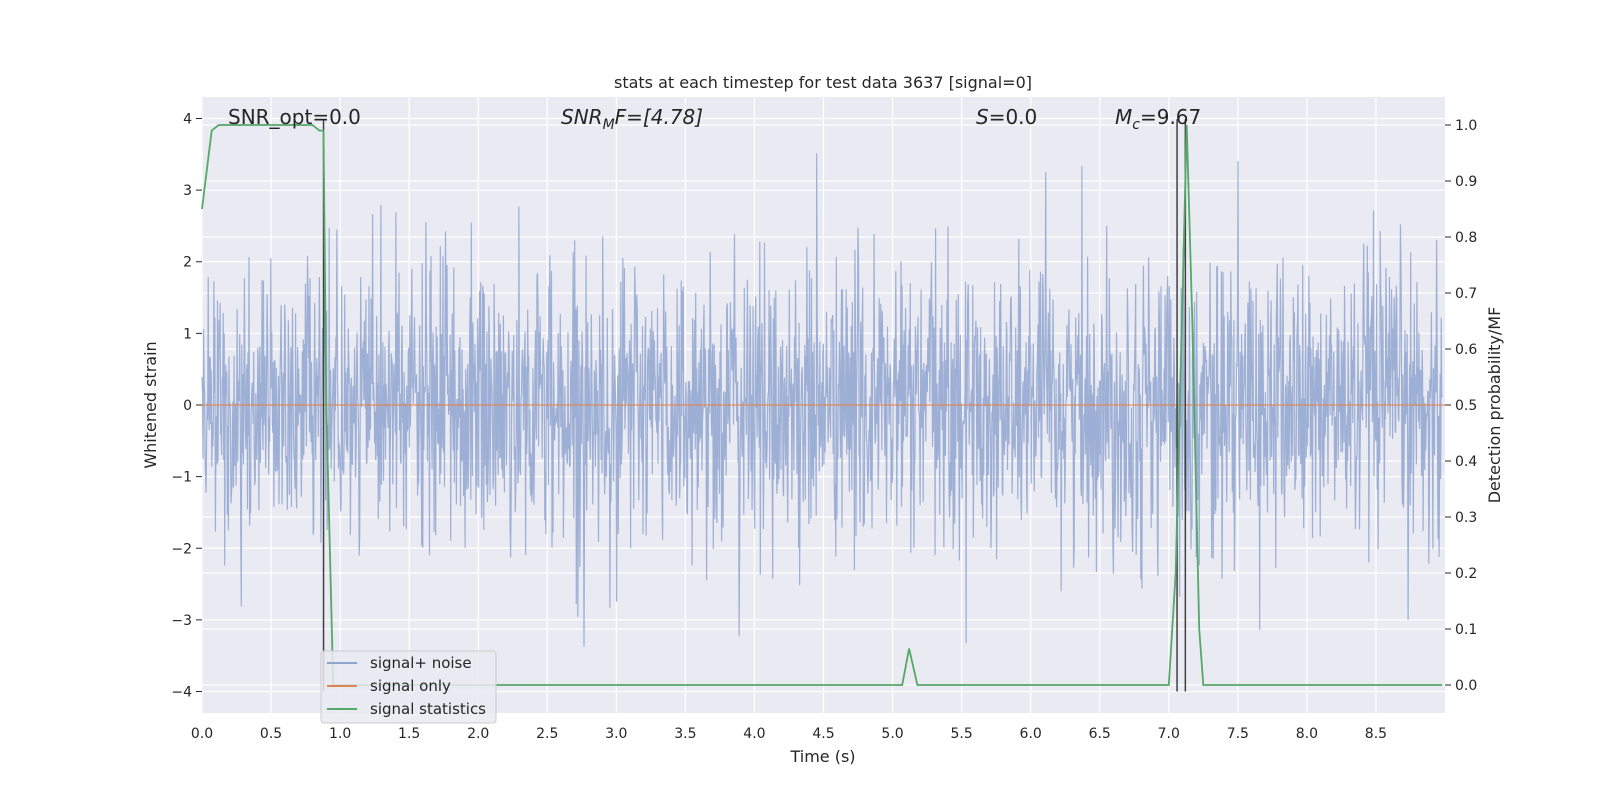 The image size is (1600, 800). I want to click on legend-box, so click(408, 687).